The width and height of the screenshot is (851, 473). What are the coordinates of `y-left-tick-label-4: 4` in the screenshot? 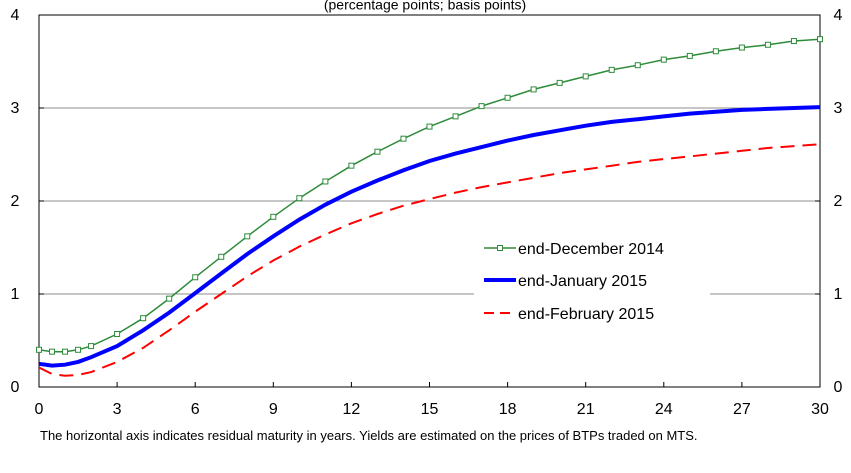 It's located at (15, 15).